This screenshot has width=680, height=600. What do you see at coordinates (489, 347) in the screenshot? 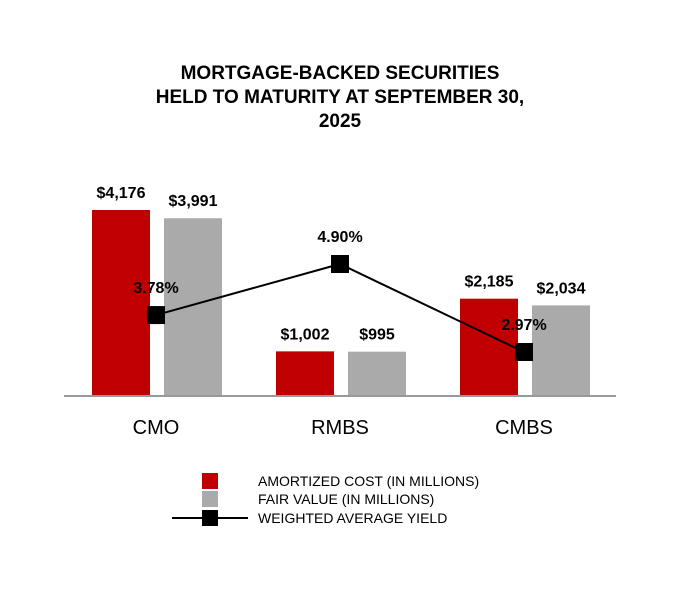
I see `bar-cmbs-amortized-cost` at bounding box center [489, 347].